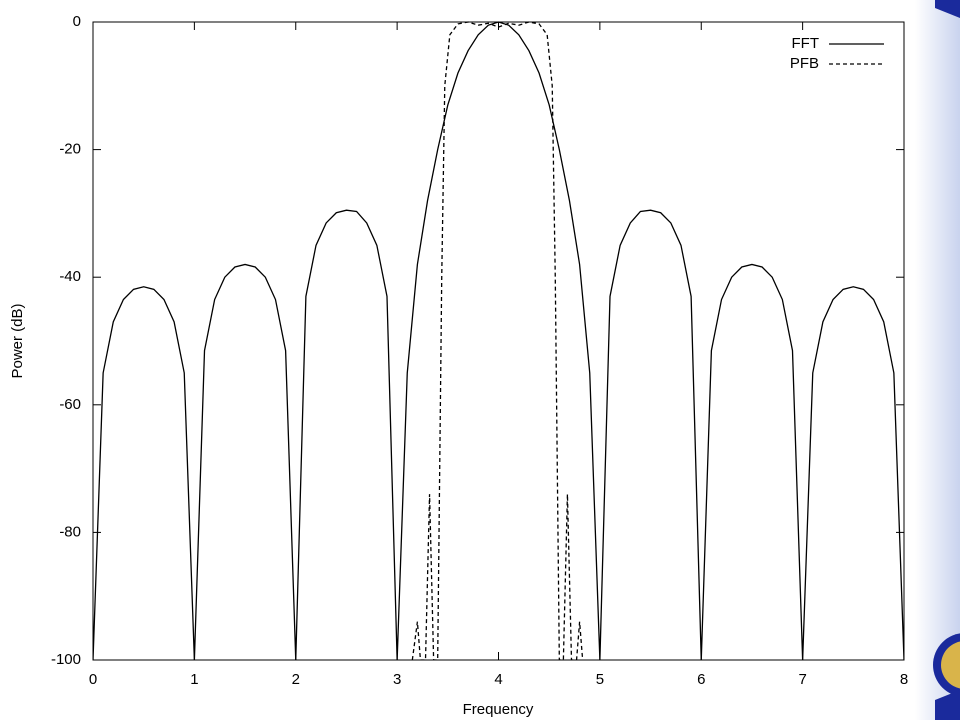 The width and height of the screenshot is (960, 720). I want to click on legend-label: FFT, so click(806, 43).